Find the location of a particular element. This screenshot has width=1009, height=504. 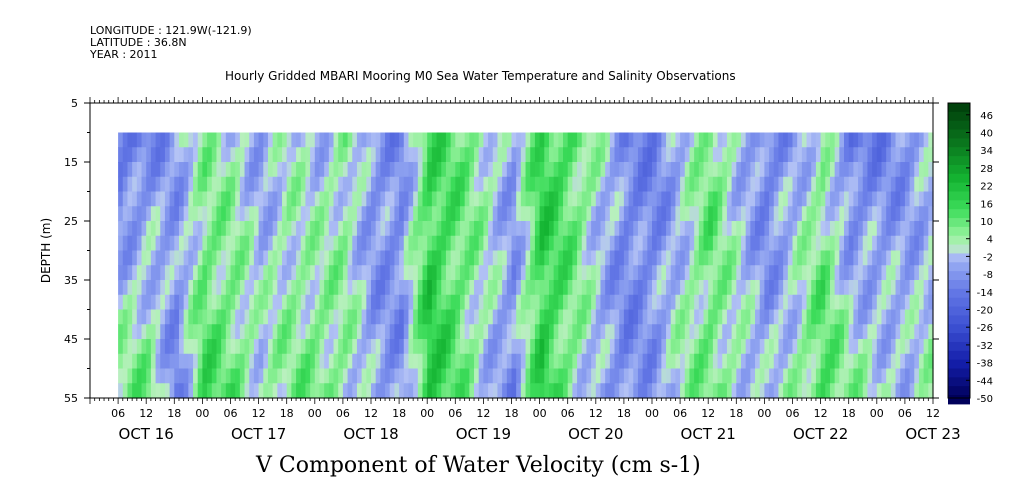

colorbar-tick-label: -14 is located at coordinates (985, 293).